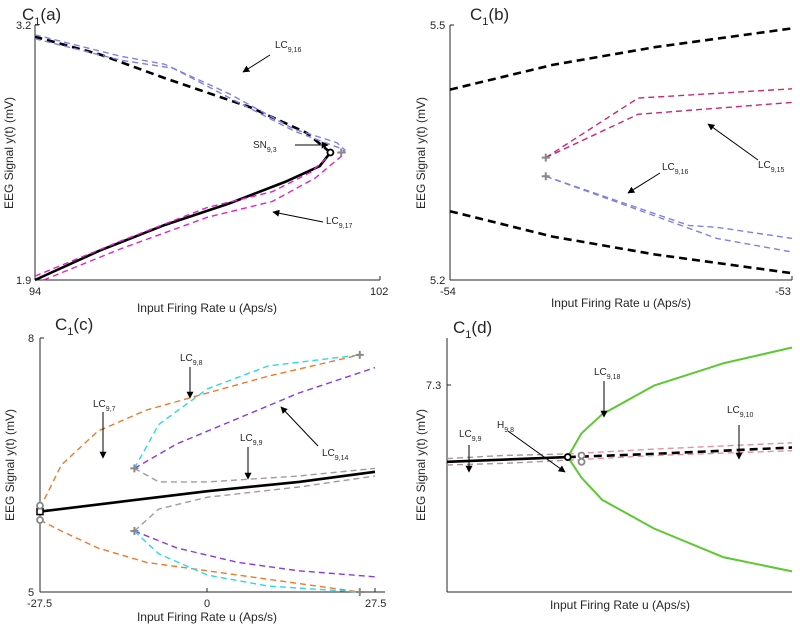  Describe the element at coordinates (335, 455) in the screenshot. I see `label-c-lc914: LC9,14` at that location.